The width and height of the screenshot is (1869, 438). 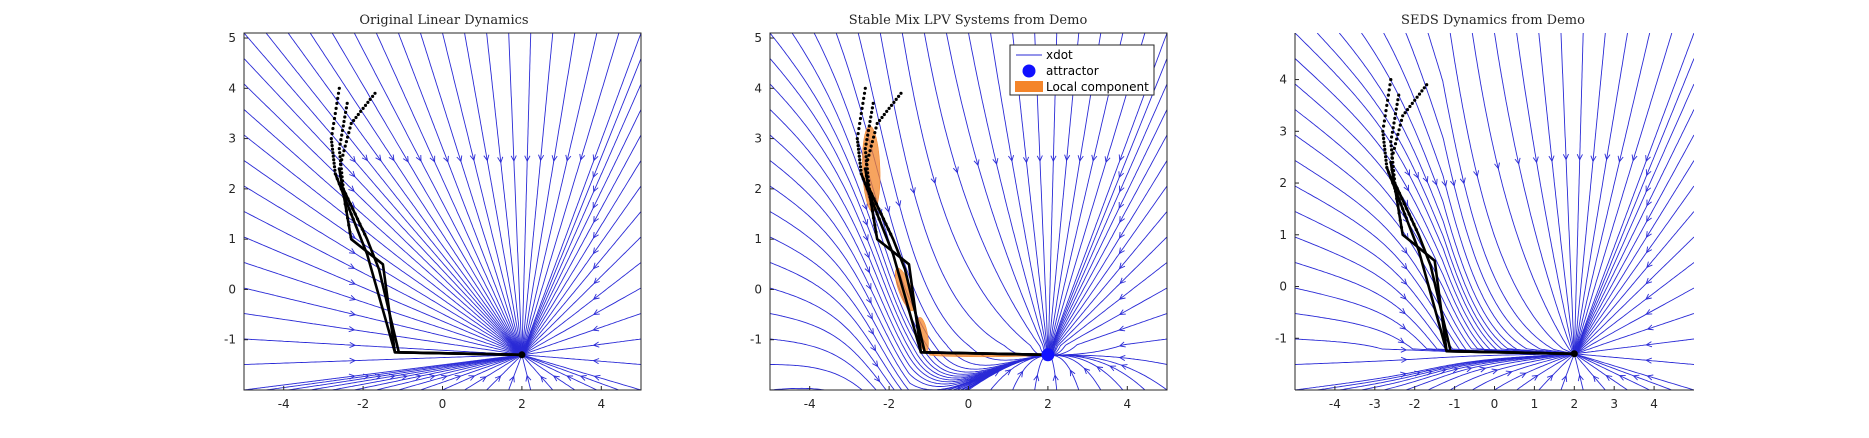 I want to click on legend-attractor-marker, so click(x=1029, y=71).